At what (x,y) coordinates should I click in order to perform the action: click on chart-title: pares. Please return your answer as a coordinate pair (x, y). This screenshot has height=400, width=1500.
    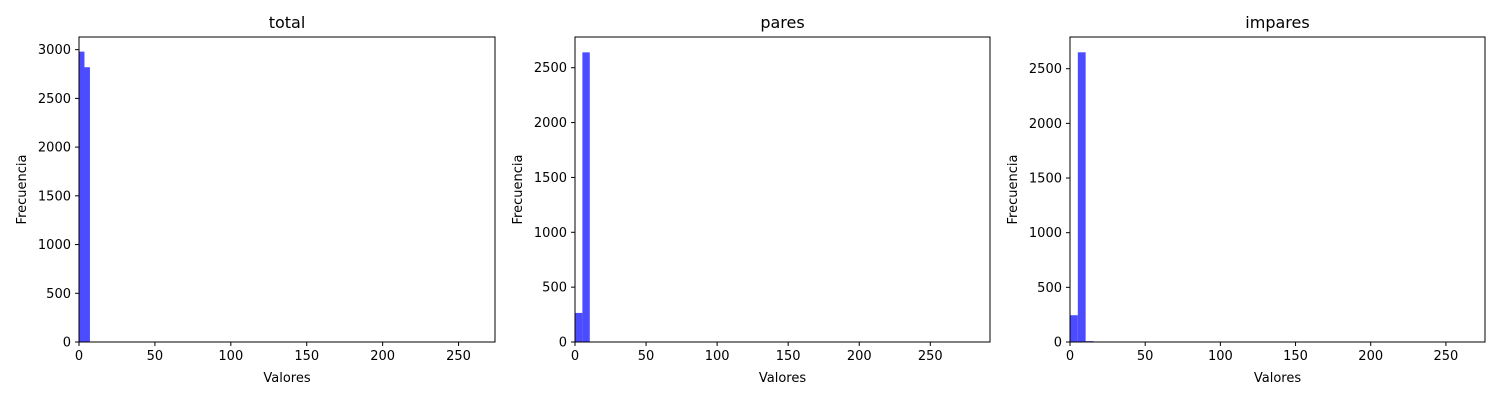
    Looking at the image, I should click on (782, 22).